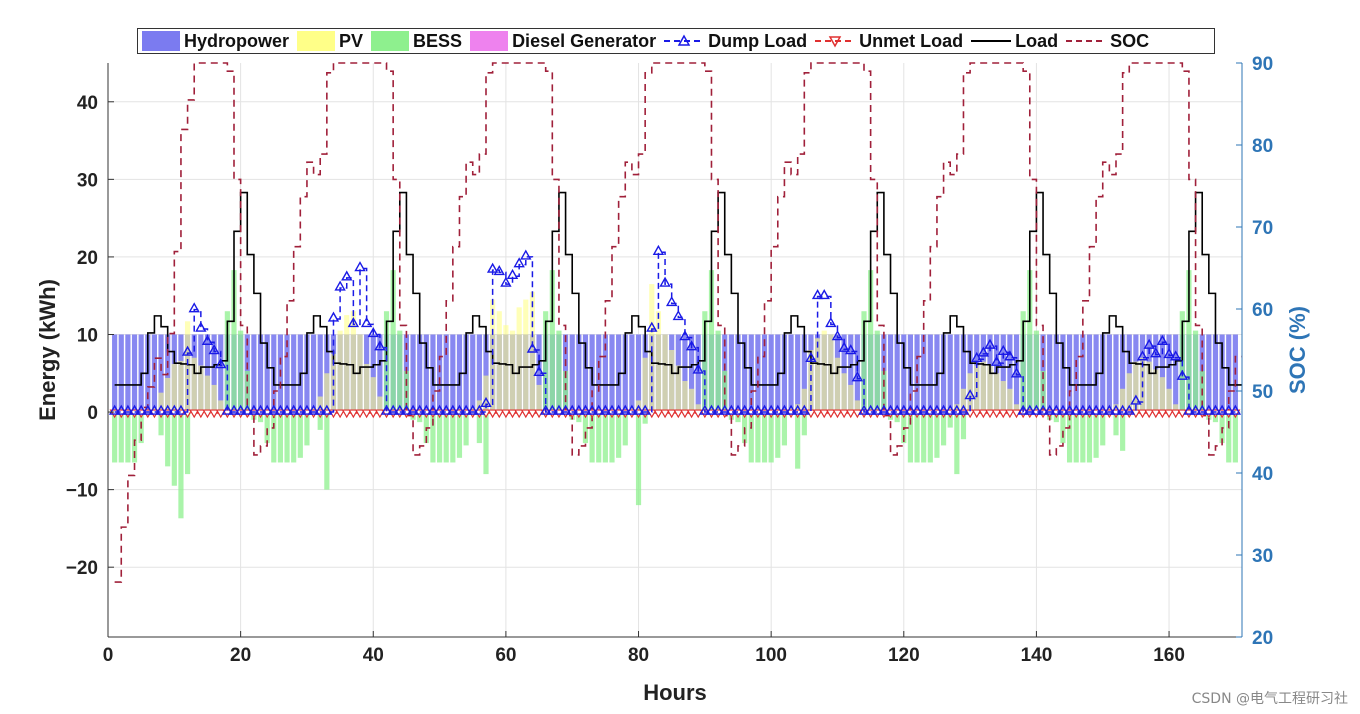 The width and height of the screenshot is (1360, 714). What do you see at coordinates (87, 180) in the screenshot?
I see `y-tick-label-left: 30` at bounding box center [87, 180].